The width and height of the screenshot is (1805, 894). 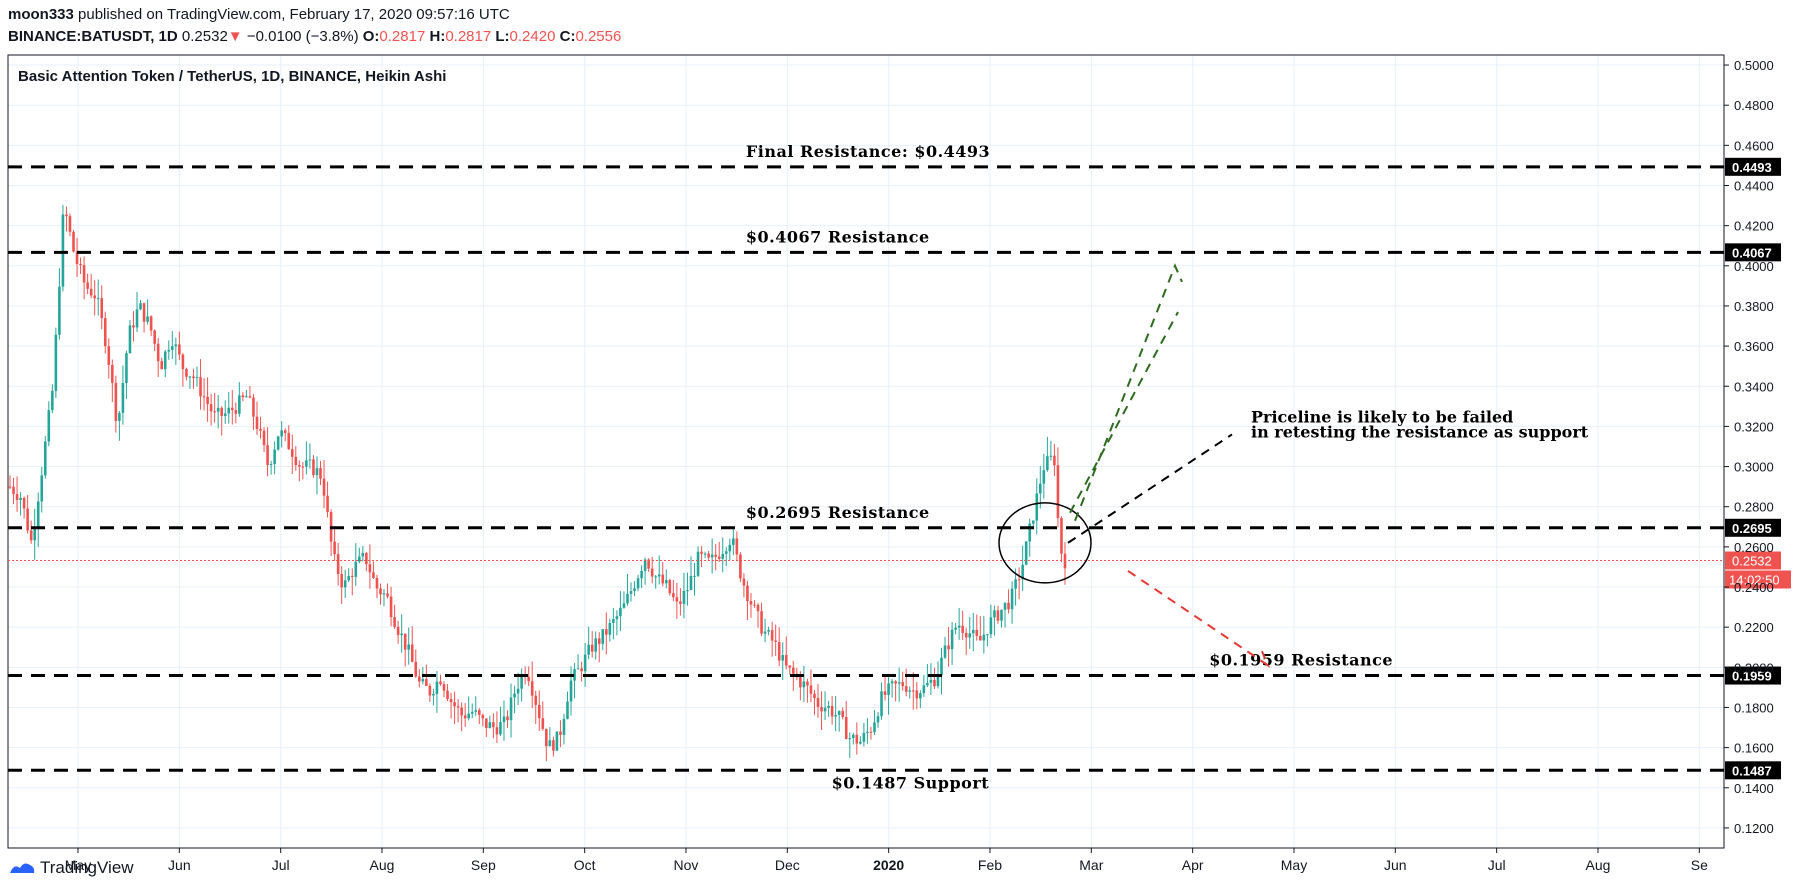 What do you see at coordinates (1752, 561) in the screenshot?
I see `last-price-label: 0.2532` at bounding box center [1752, 561].